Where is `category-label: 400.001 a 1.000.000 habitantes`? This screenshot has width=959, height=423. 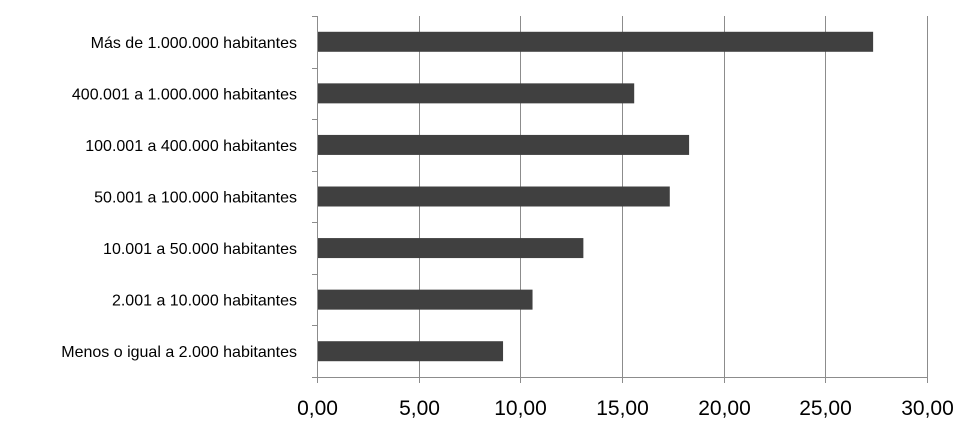 category-label: 400.001 a 1.000.000 habitantes is located at coordinates (184, 94).